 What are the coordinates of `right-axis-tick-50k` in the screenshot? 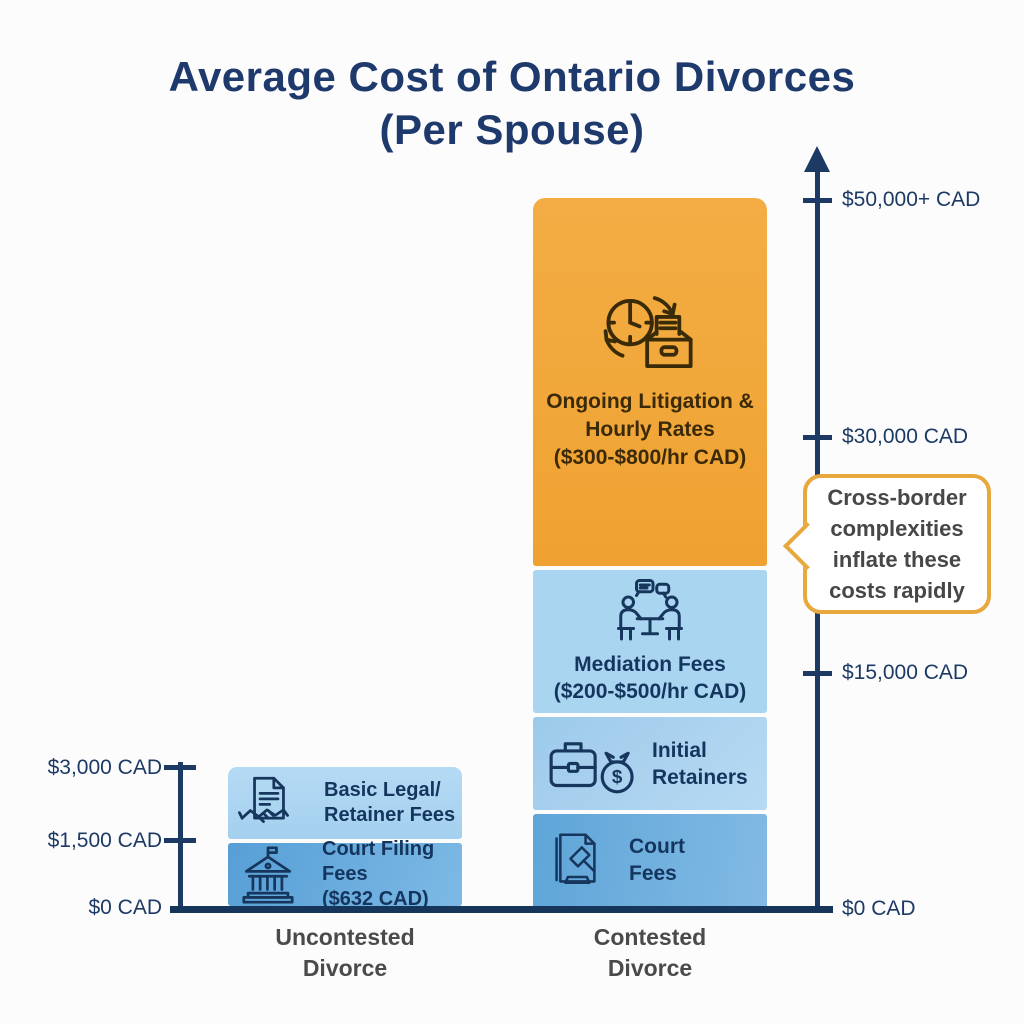 It's located at (817, 200).